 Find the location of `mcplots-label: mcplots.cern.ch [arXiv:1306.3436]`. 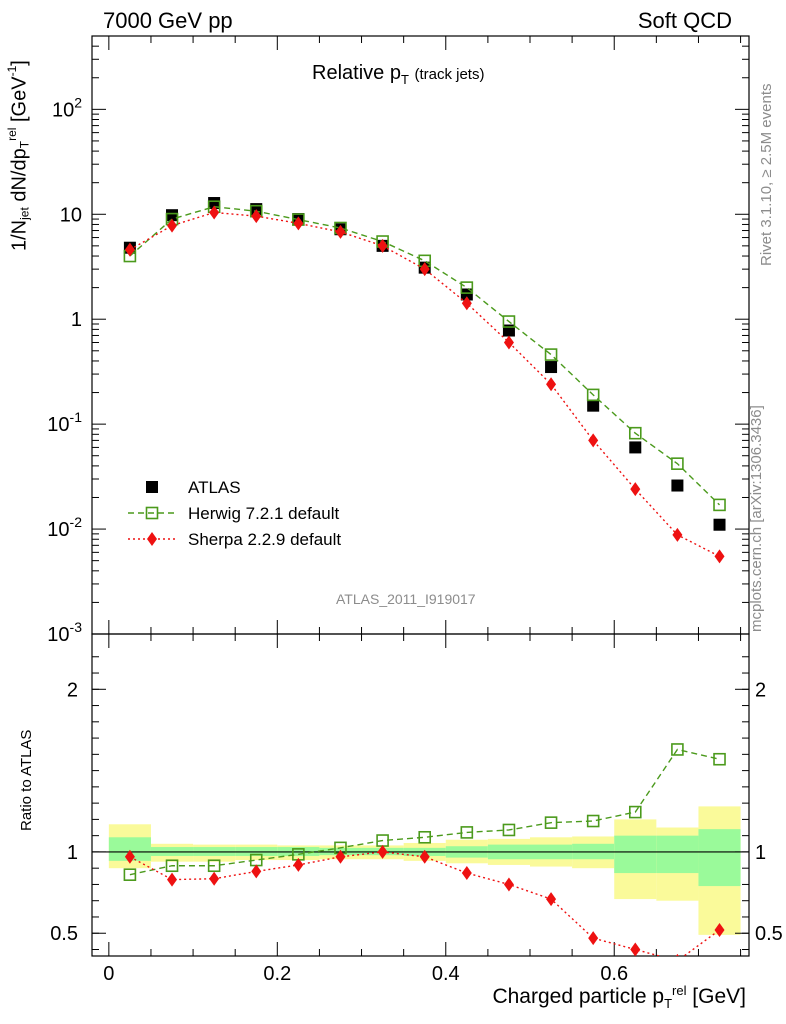

mcplots-label: mcplots.cern.ch [arXiv:1306.3436] is located at coordinates (756, 518).